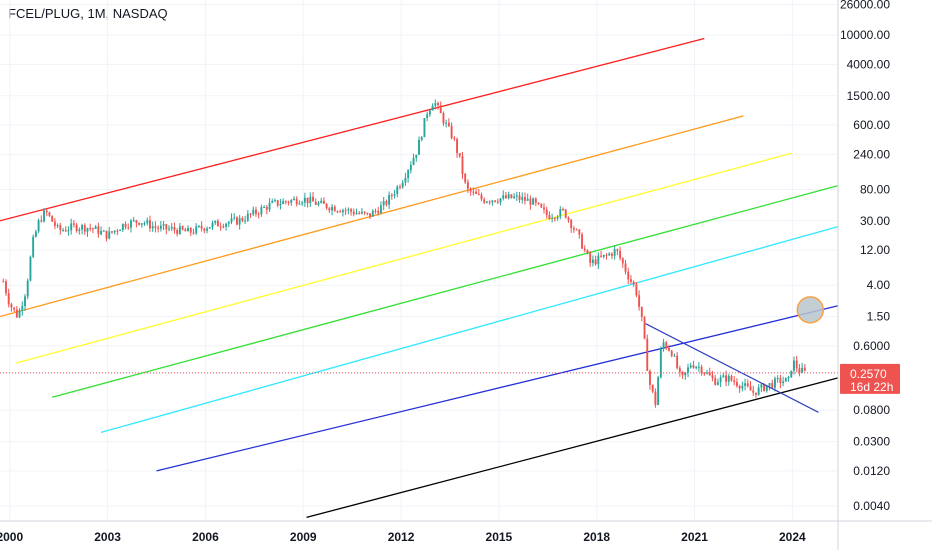  Describe the element at coordinates (303, 537) in the screenshot. I see `x-tick-label: 2009` at that location.